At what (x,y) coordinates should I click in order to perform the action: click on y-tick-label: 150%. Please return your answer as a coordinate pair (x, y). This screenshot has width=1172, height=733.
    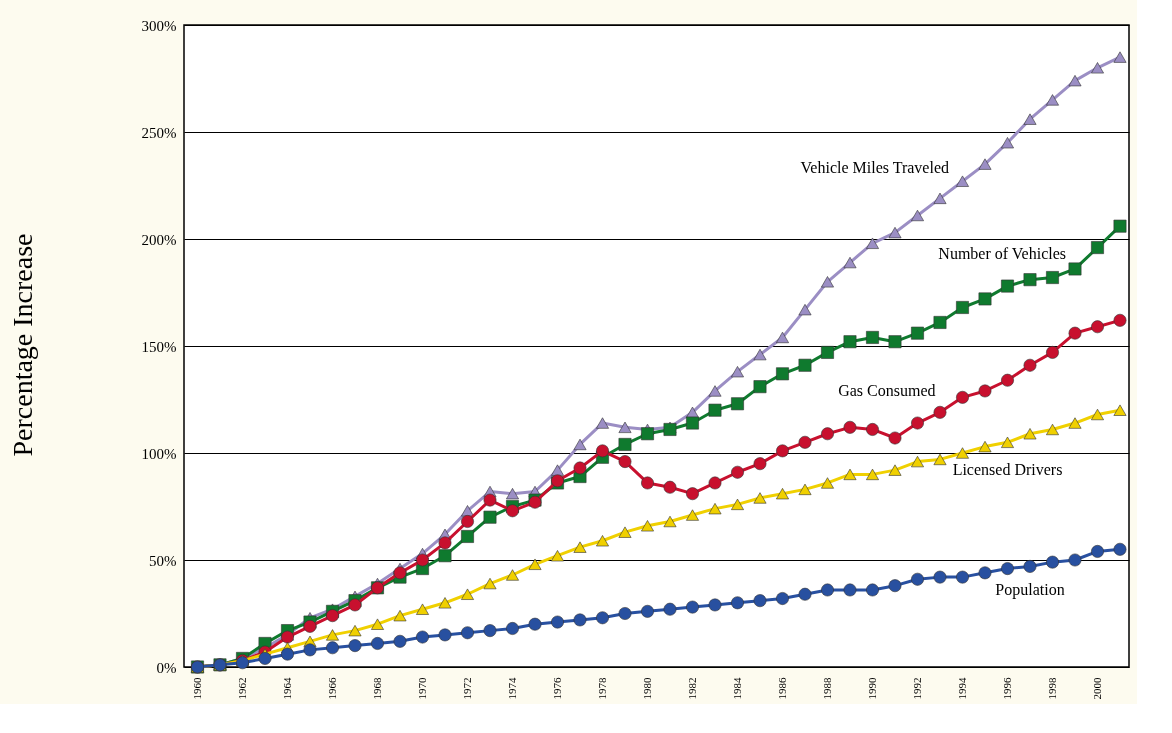
    Looking at the image, I should click on (159, 346).